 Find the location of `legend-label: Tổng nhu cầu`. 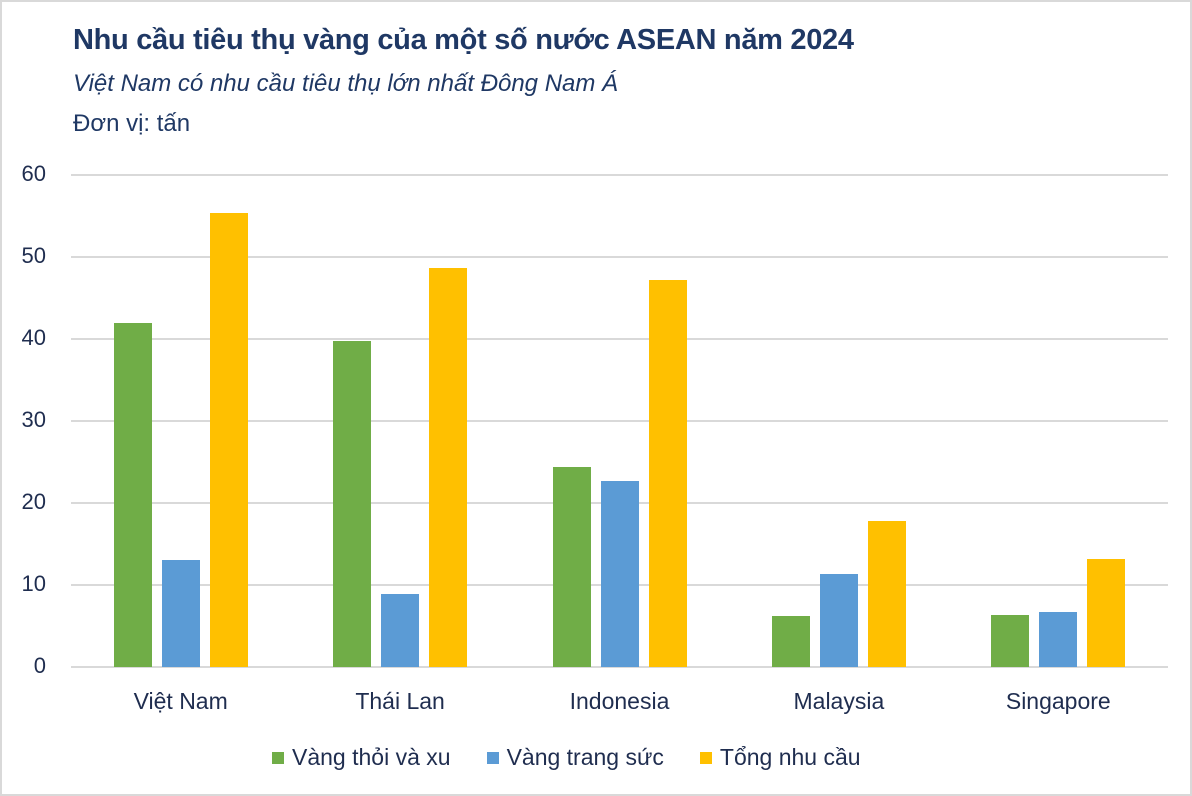

legend-label: Tổng nhu cầu is located at coordinates (790, 757).